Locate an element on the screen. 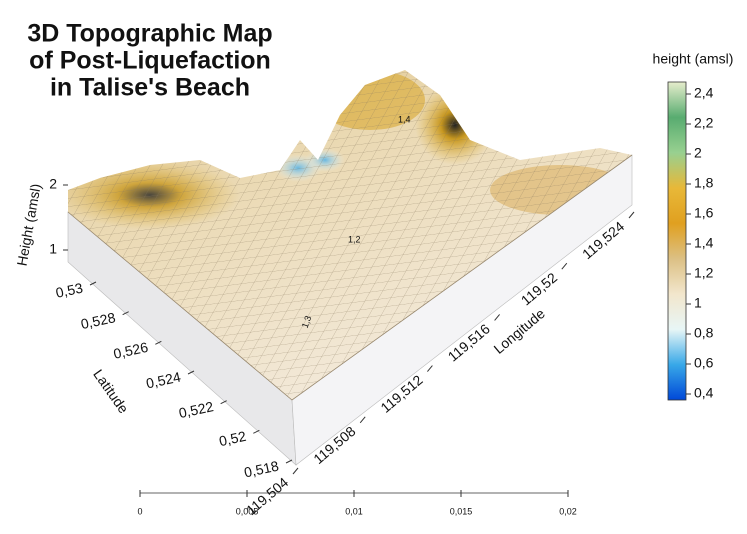  colorbar-tick-label: 2,4 is located at coordinates (704, 93).